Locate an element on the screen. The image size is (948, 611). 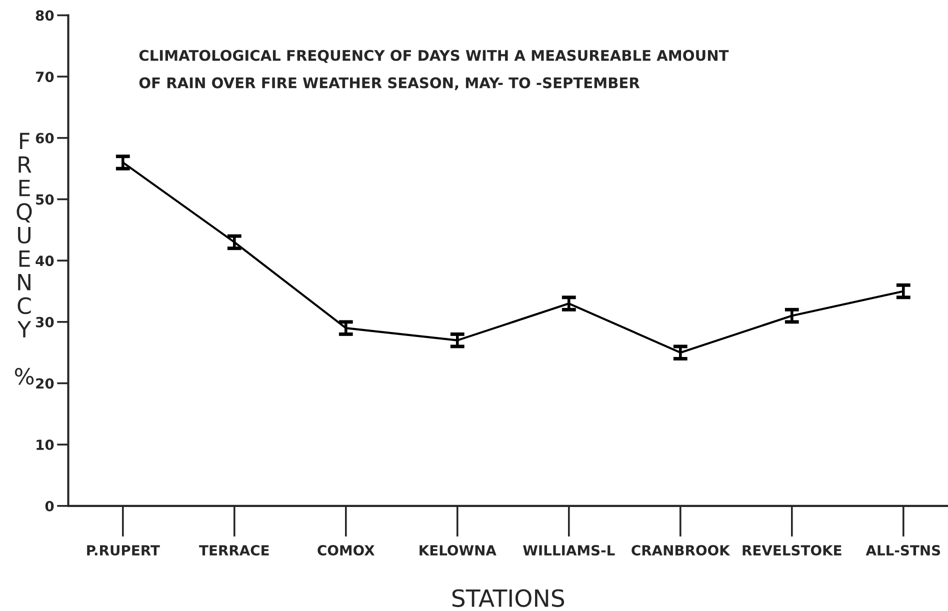
y-tick-label: 60 is located at coordinates (45, 138).